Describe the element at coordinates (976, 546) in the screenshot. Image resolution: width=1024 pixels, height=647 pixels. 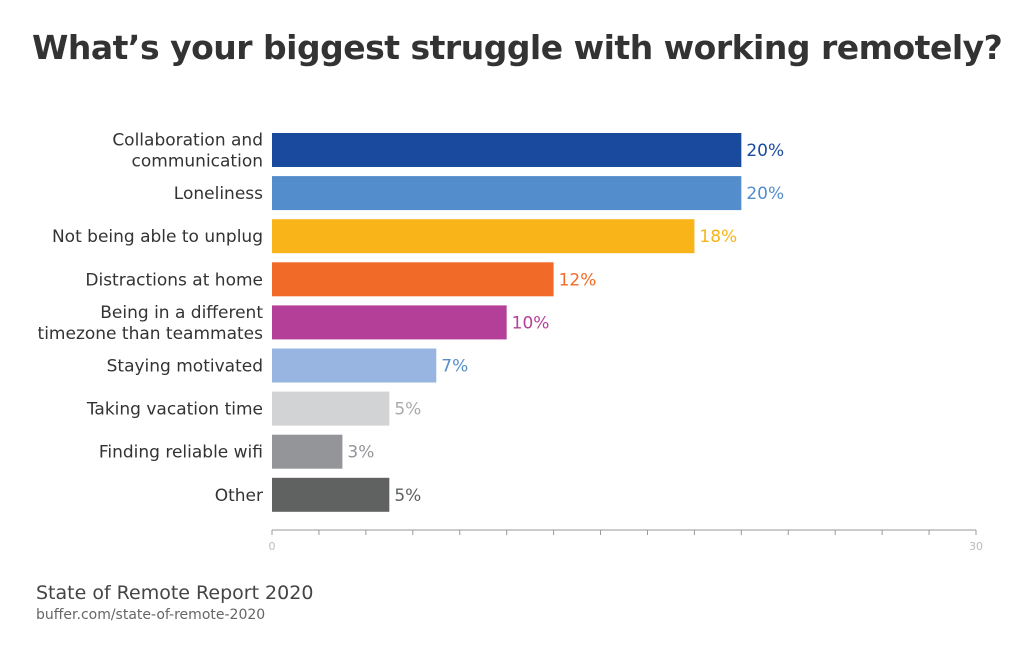
I see `x-tick-label: 30` at that location.